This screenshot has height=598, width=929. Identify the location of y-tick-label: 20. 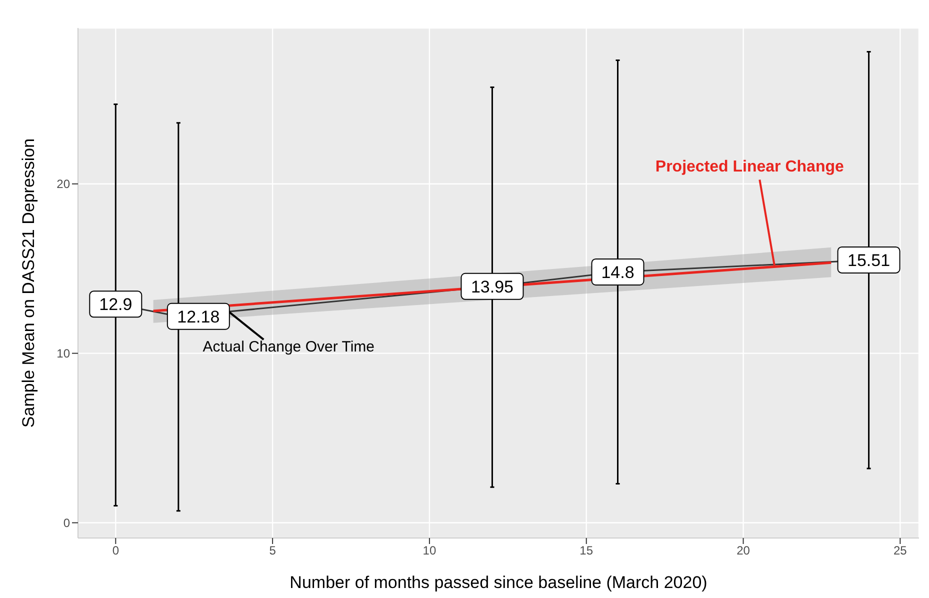
(63, 184).